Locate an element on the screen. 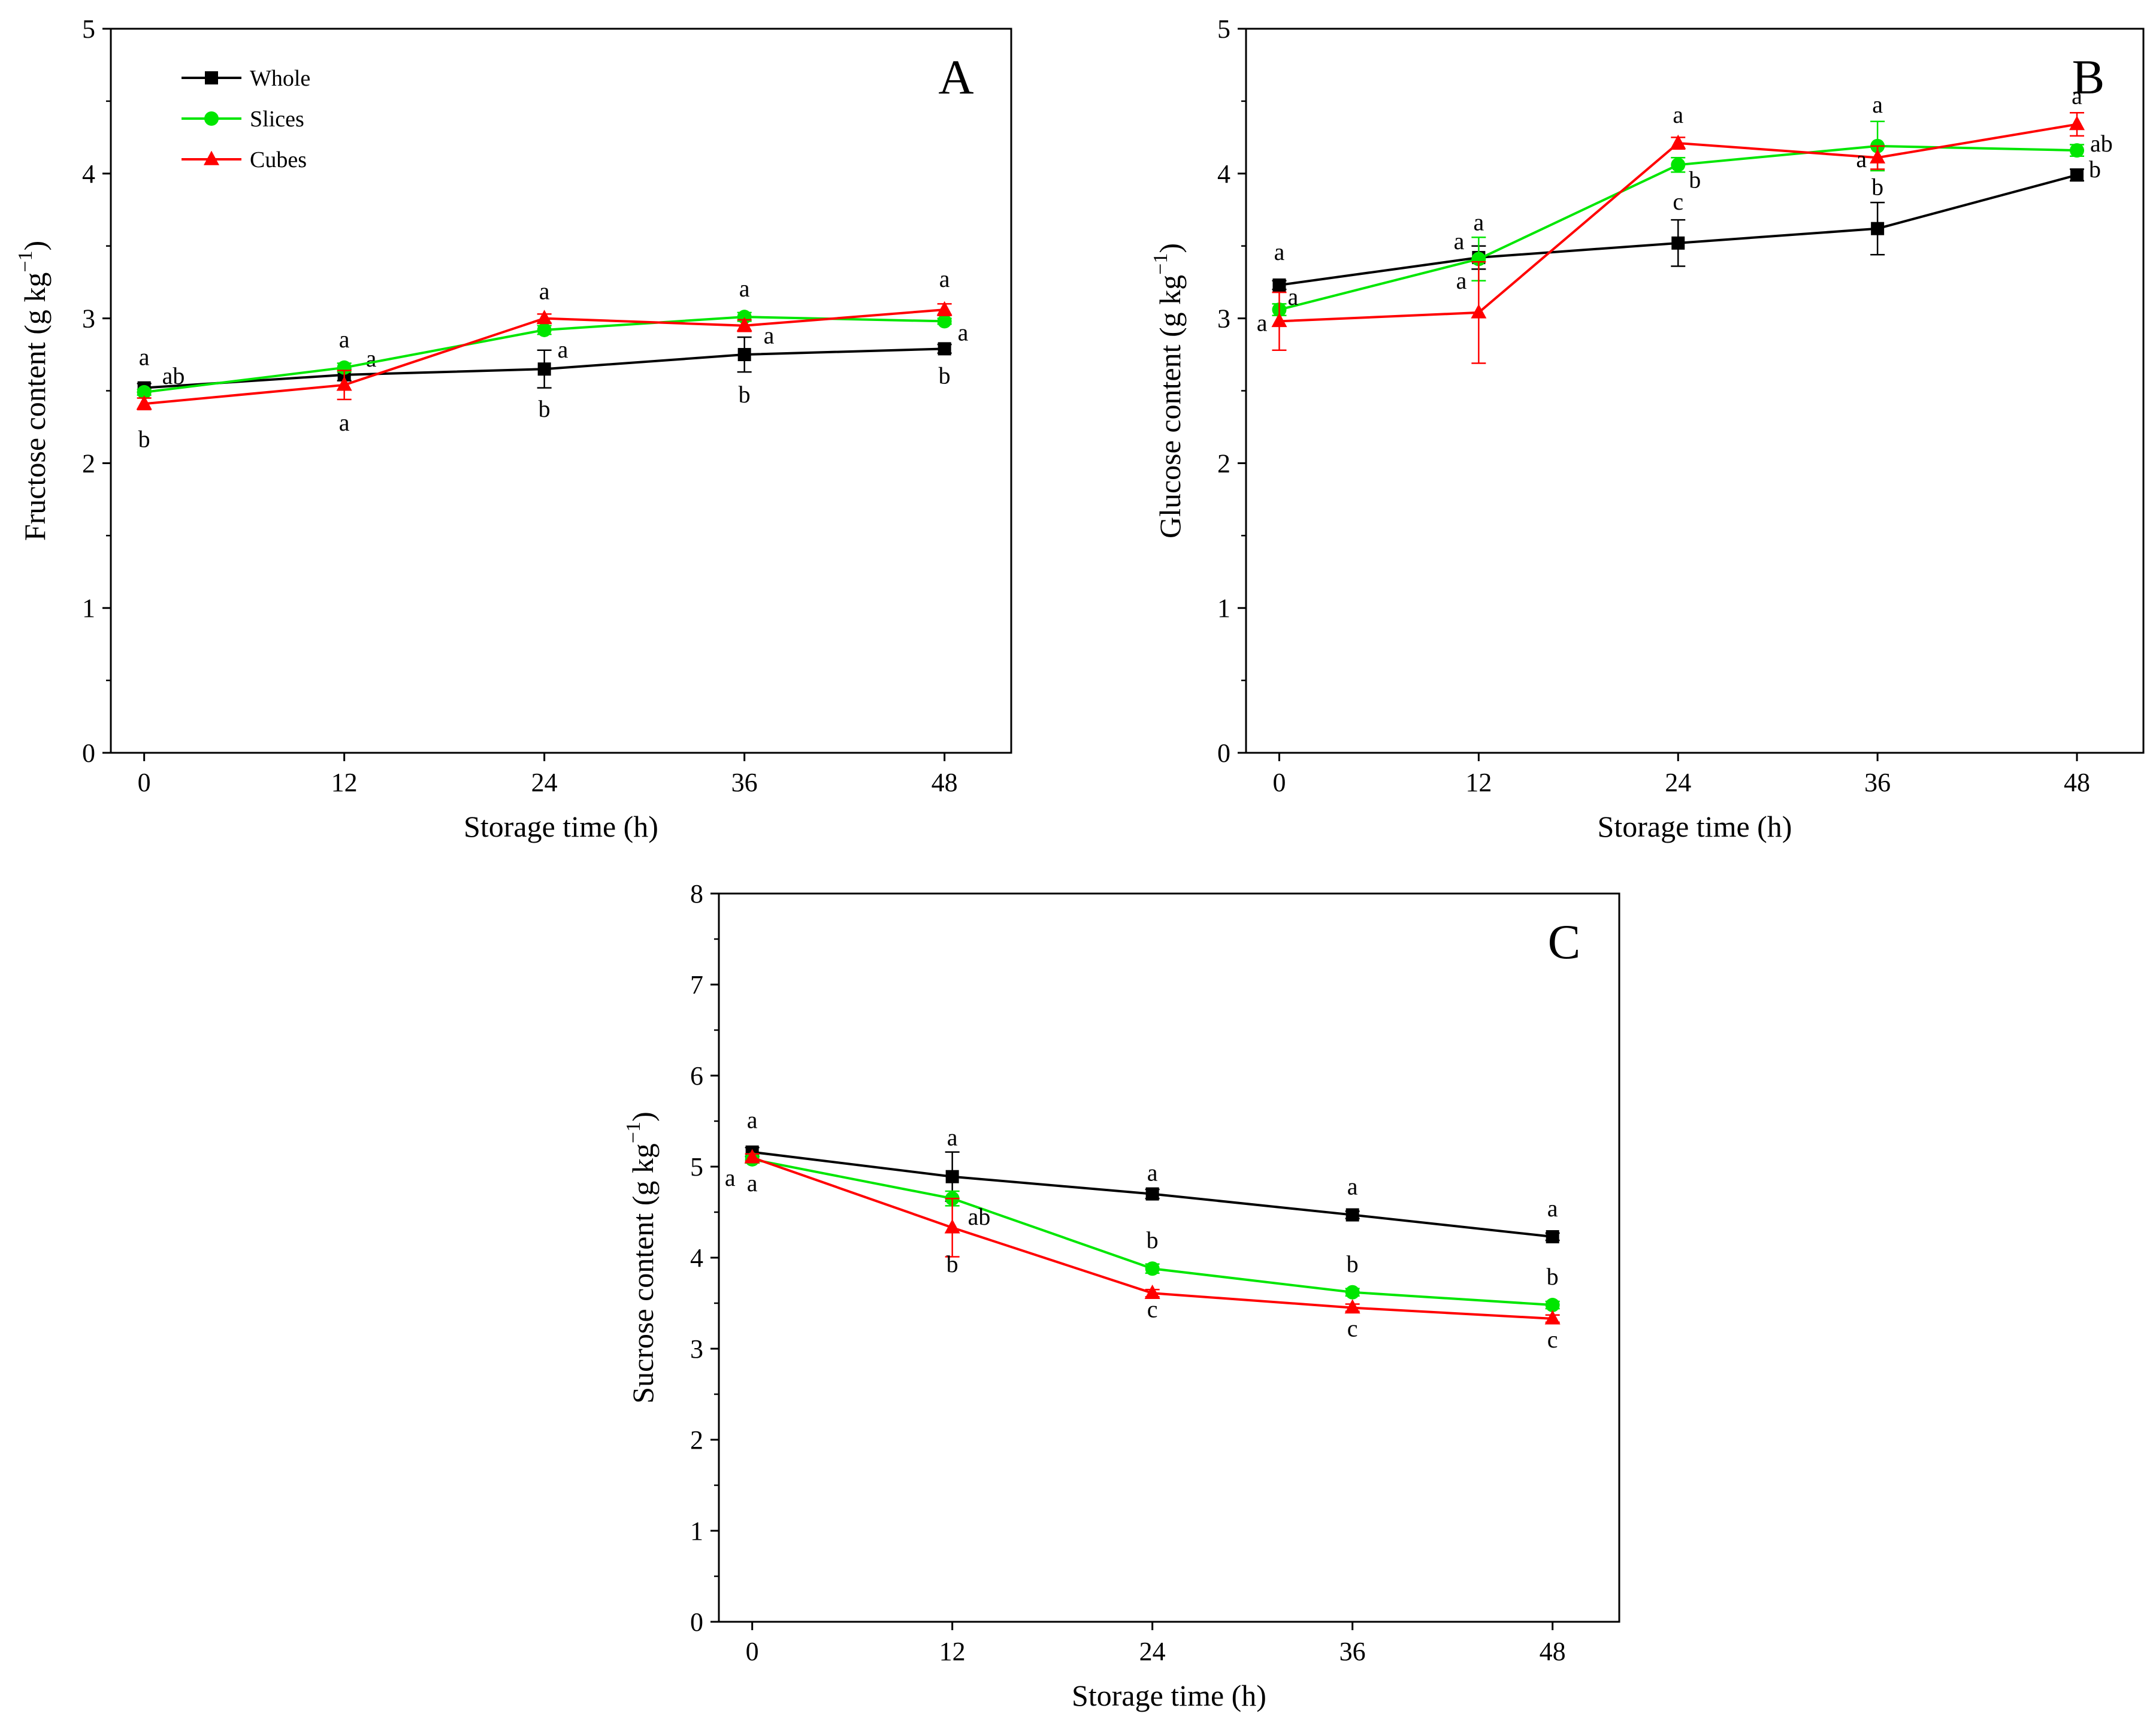  y-axis-label-main: Sucrose content (g kg is located at coordinates (643, 1273).